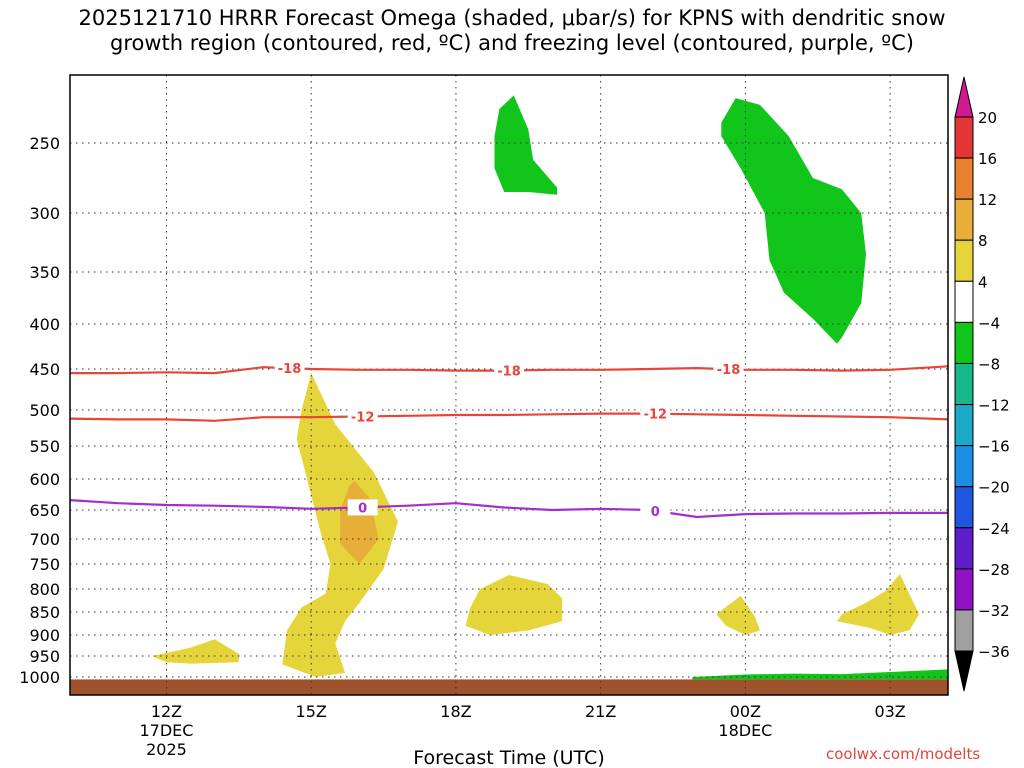  I want to click on x-axis-title: Forecast Time (UTC), so click(508, 757).